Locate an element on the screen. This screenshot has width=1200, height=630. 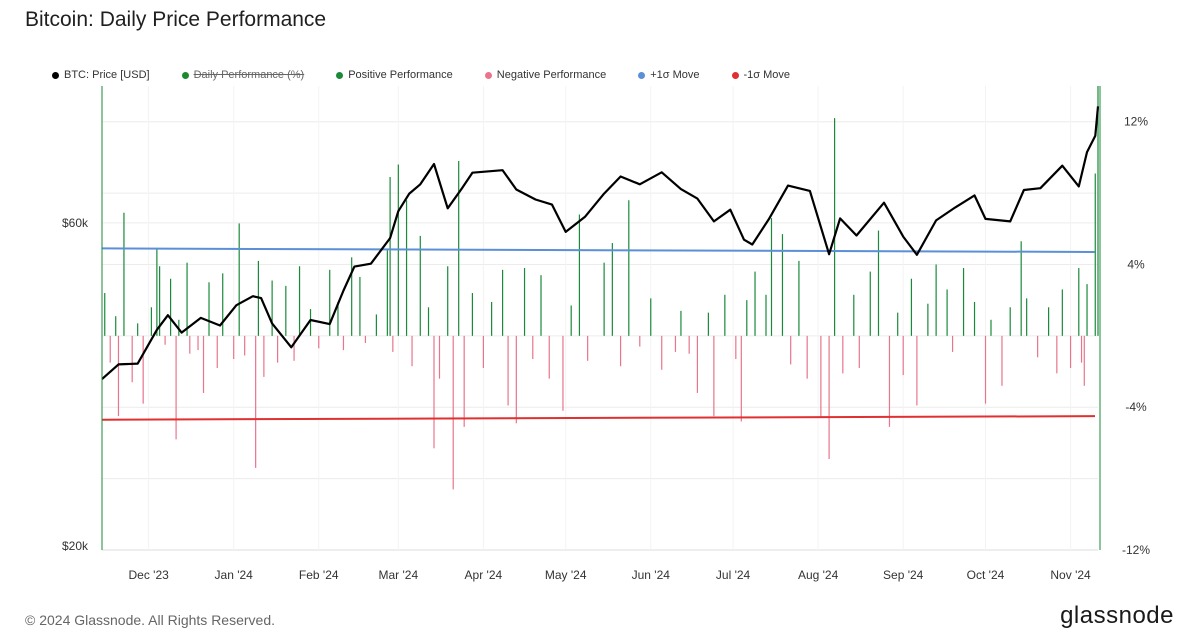
x-tick-label: Aug '24 is located at coordinates (818, 575).